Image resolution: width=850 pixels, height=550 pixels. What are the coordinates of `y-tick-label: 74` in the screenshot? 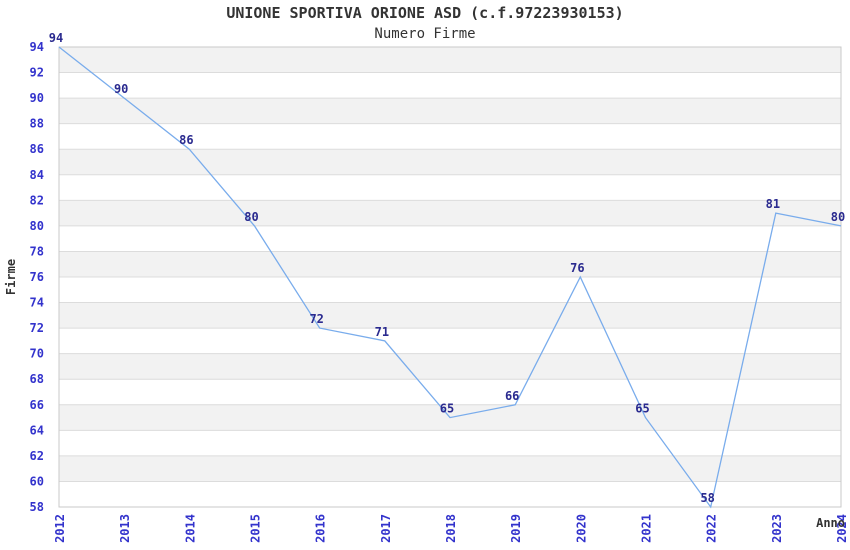 It's located at (37, 303).